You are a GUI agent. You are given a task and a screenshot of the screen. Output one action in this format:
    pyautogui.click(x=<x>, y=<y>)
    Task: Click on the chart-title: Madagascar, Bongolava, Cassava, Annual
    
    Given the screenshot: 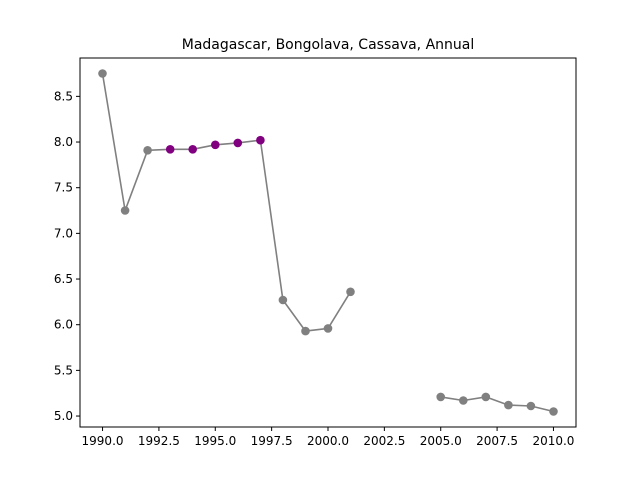 What is the action you would take?
    pyautogui.click(x=328, y=45)
    